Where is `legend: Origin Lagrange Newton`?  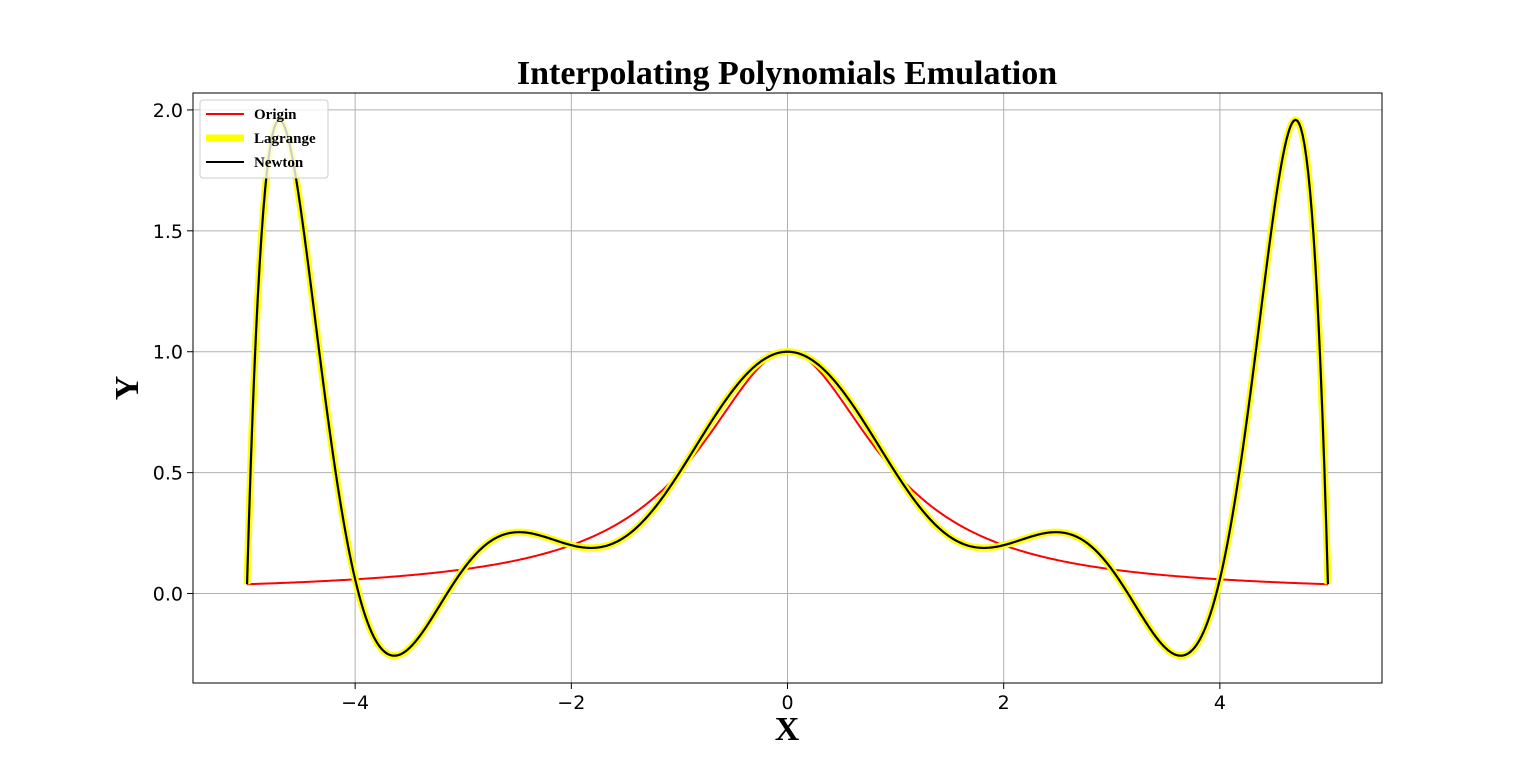 legend: Origin Lagrange Newton is located at coordinates (264, 139).